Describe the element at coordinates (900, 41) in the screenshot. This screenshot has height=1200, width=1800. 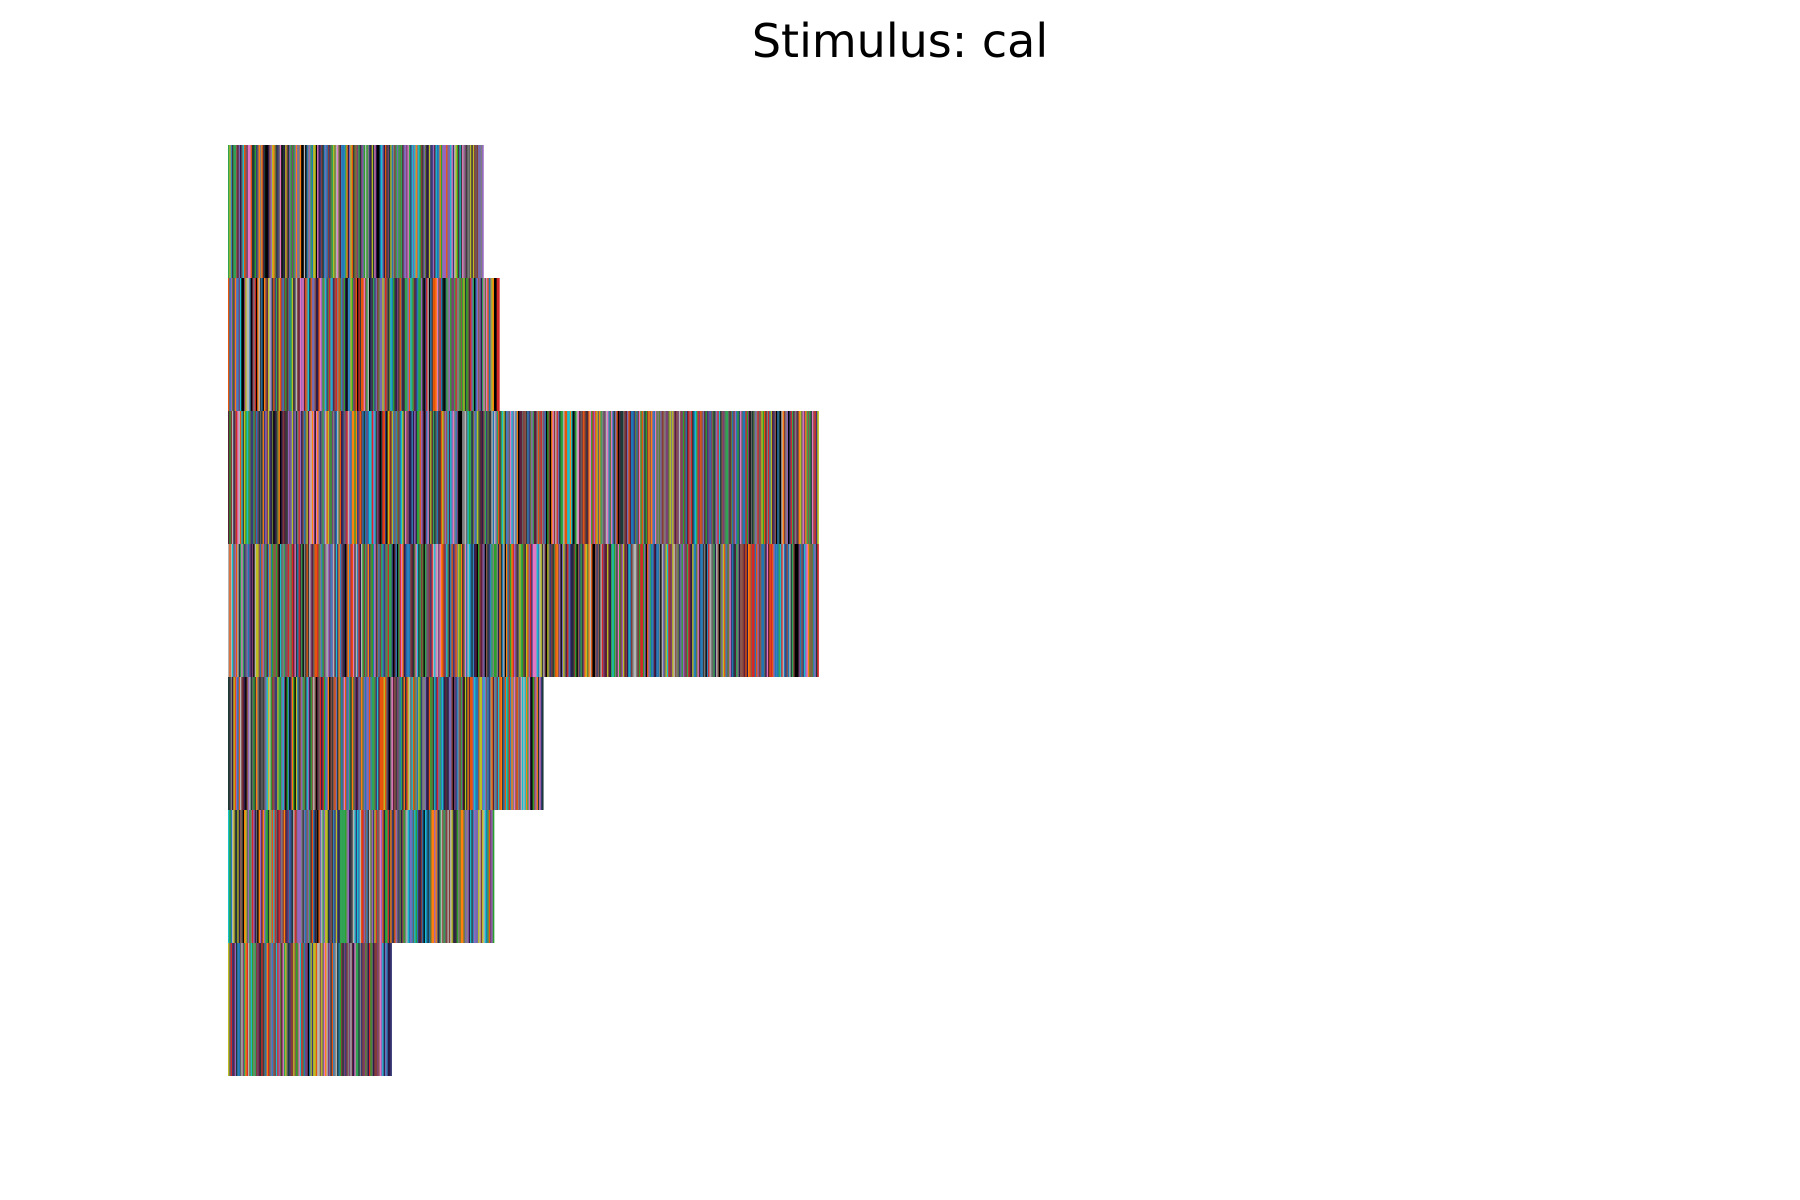
I see `chart-title: Stimulus: cal` at that location.